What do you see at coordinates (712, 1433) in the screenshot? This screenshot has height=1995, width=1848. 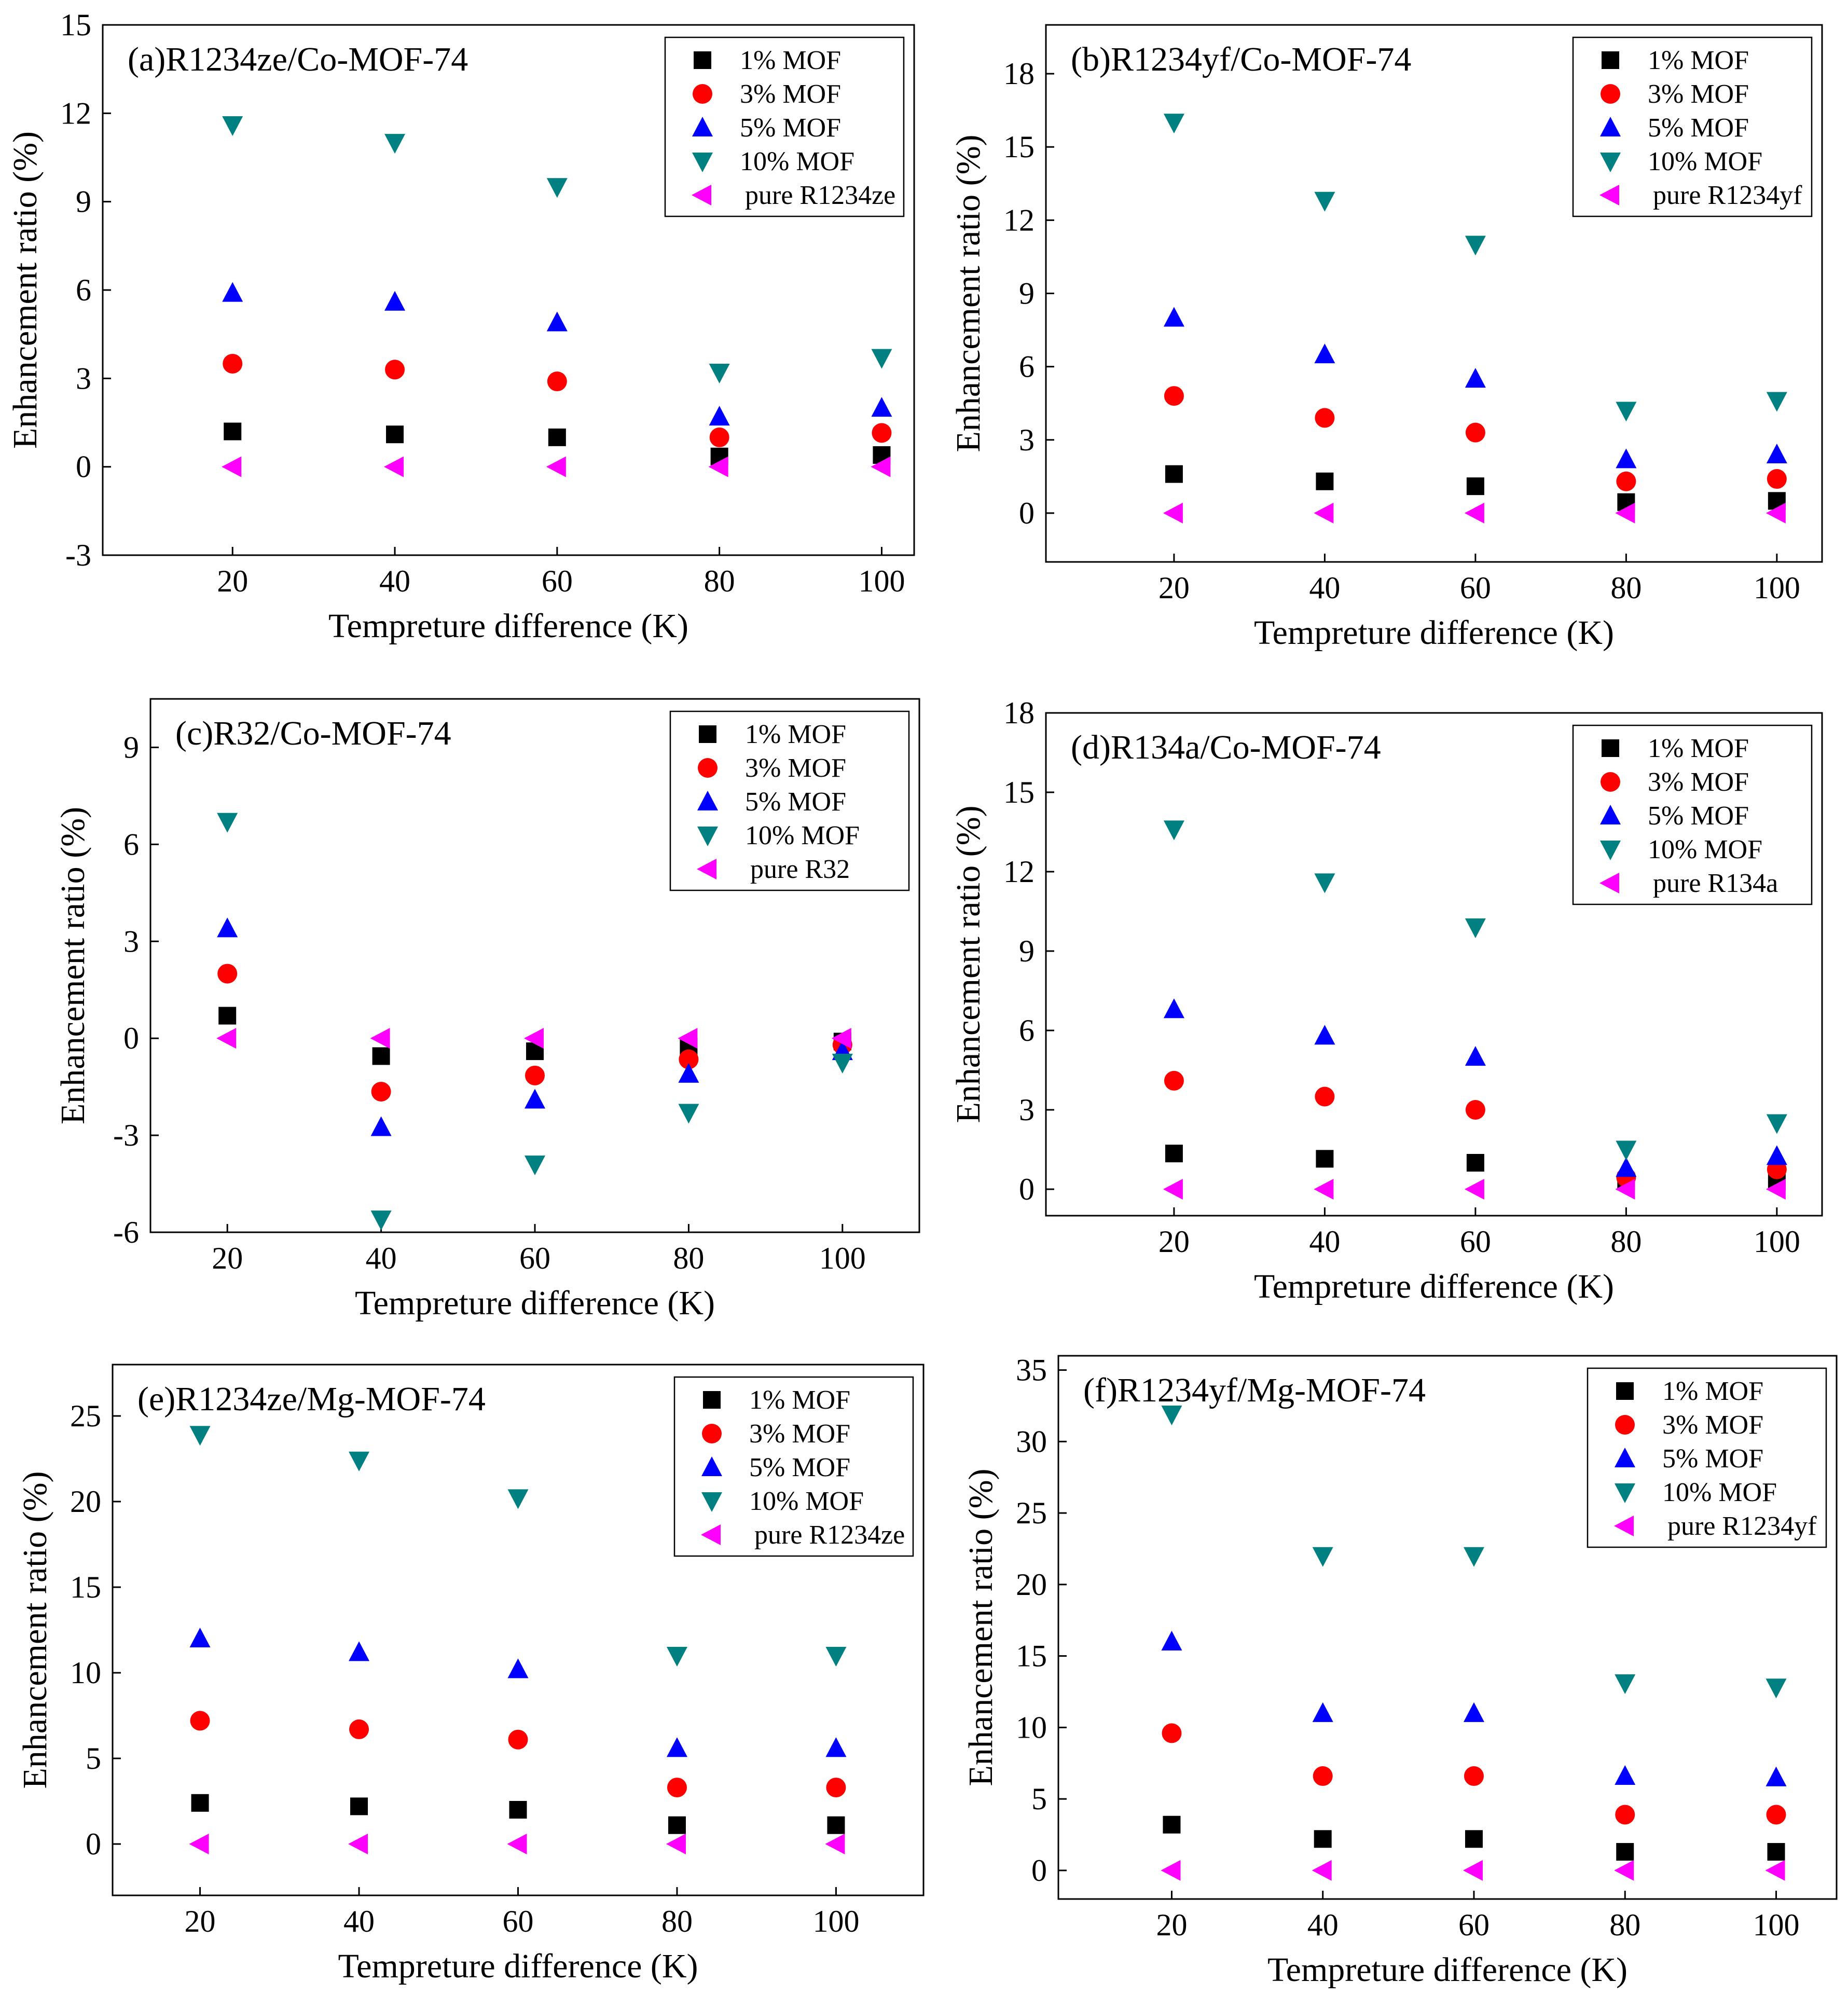 I see `legend-marker-3pct-mof` at bounding box center [712, 1433].